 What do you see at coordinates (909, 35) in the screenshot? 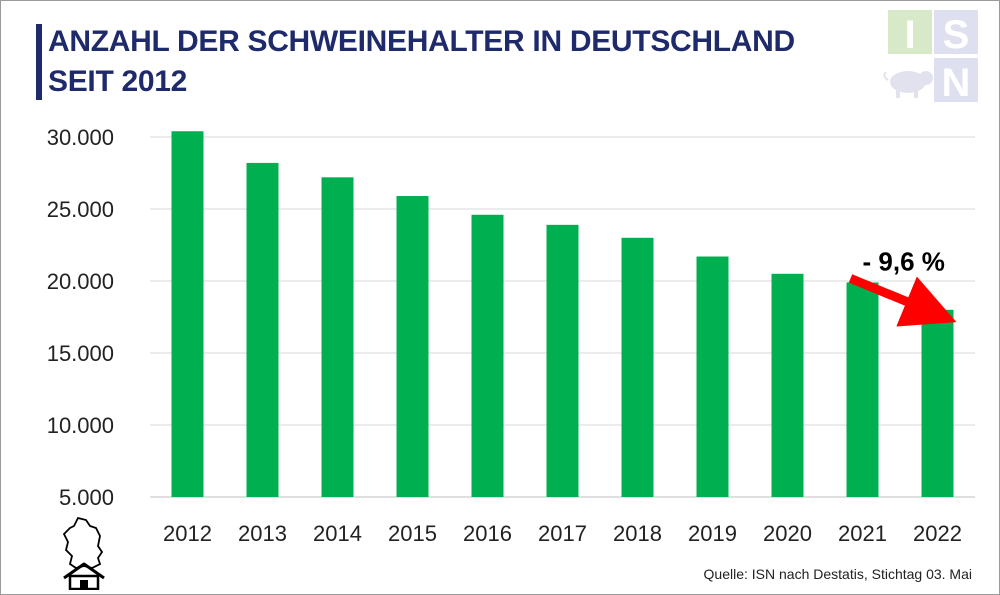
I see `logo-letter-i: I` at bounding box center [909, 35].